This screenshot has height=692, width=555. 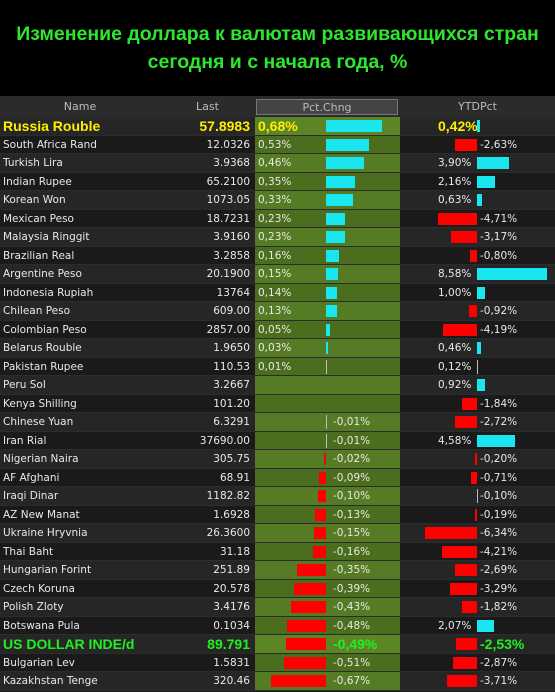 I want to click on table-row: Czech Koruna 20.578 -0,39% -3,29%, so click(x=277, y=588).